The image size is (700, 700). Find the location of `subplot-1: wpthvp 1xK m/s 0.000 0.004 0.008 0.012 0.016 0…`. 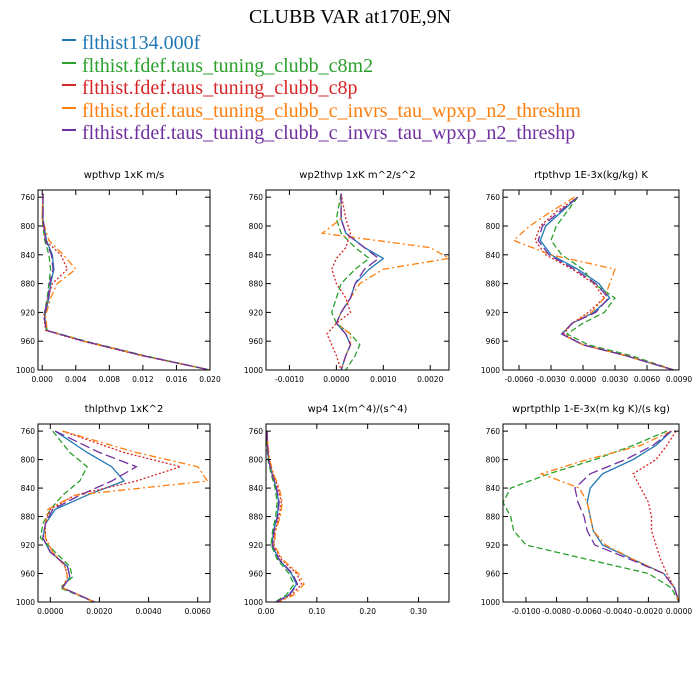

subplot-1: wpthvp 1xK m/s 0.000 0.004 0.008 0.012 0.016 0… is located at coordinates (118, 277).